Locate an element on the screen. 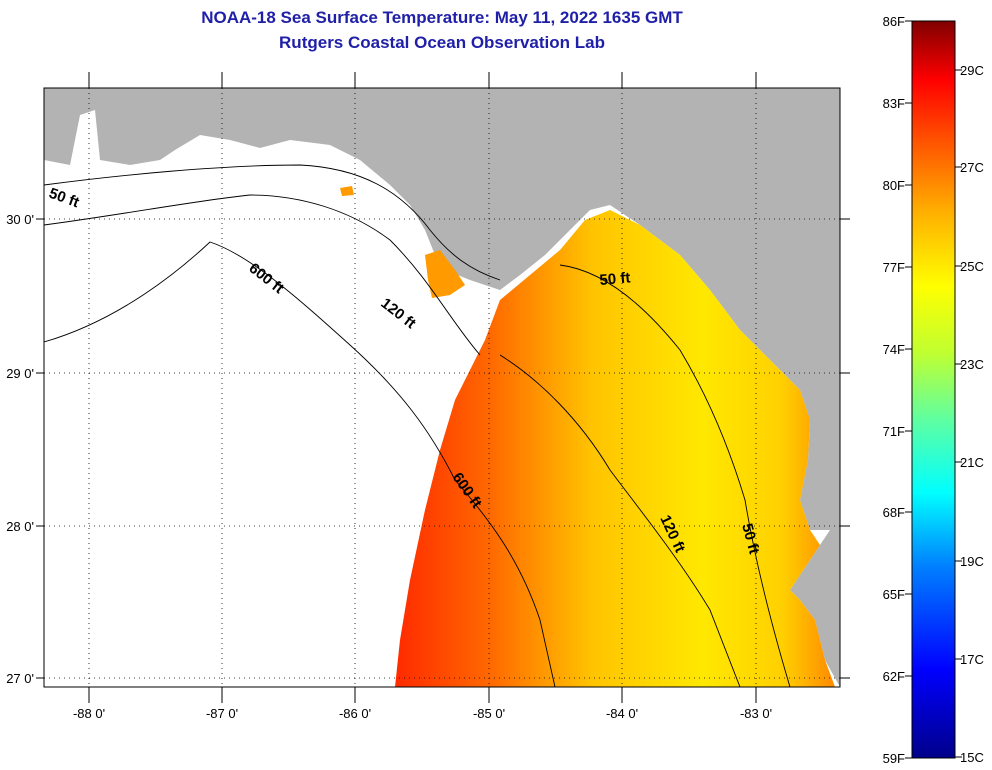 Image resolution: width=992 pixels, height=770 pixels. colorbar-c-label: 29C is located at coordinates (972, 70).